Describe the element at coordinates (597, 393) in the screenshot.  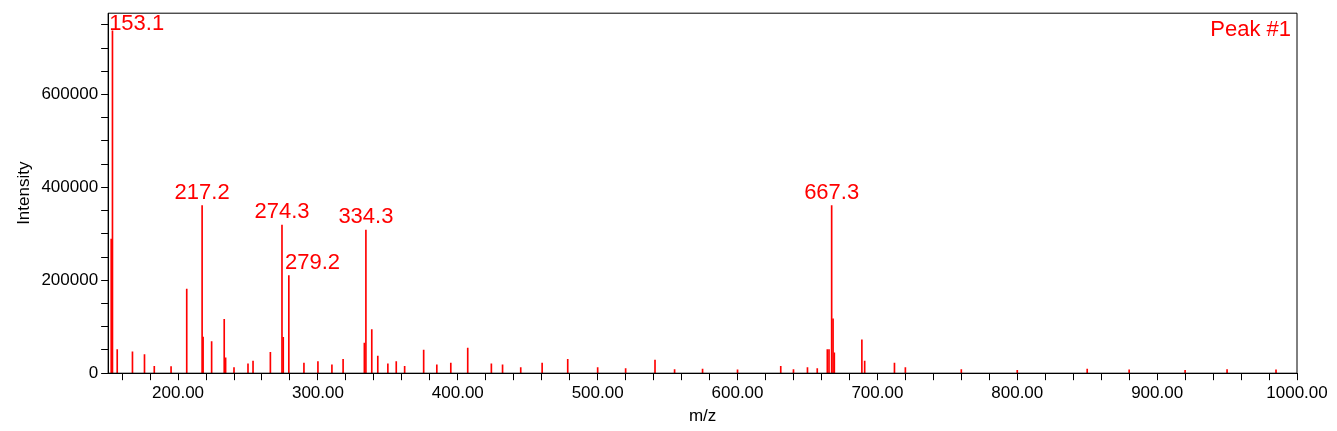
I see `x-tick-label: 500.00` at that location.